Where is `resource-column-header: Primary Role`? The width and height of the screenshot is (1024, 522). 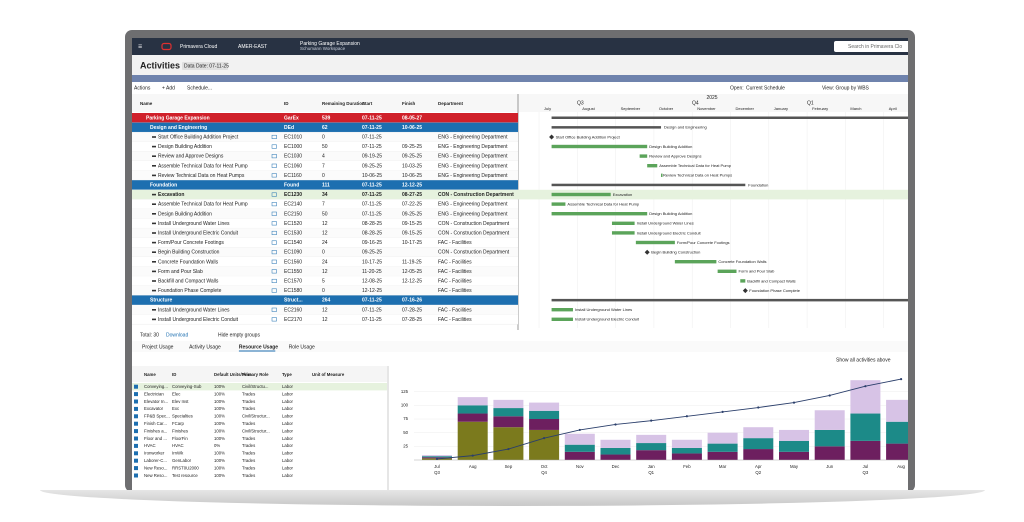
resource-column-header: Primary Role is located at coordinates (255, 374).